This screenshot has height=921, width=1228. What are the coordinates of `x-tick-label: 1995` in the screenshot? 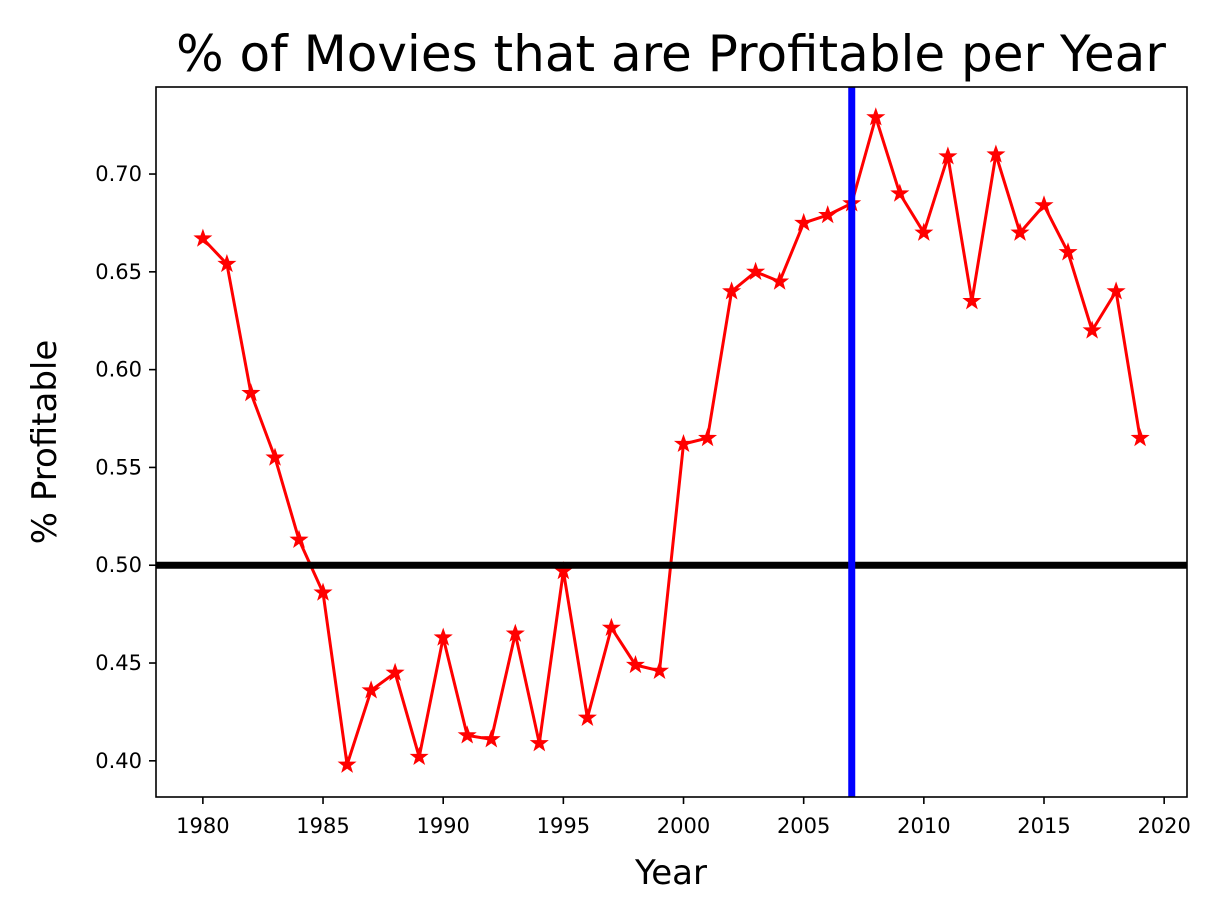 It's located at (563, 826).